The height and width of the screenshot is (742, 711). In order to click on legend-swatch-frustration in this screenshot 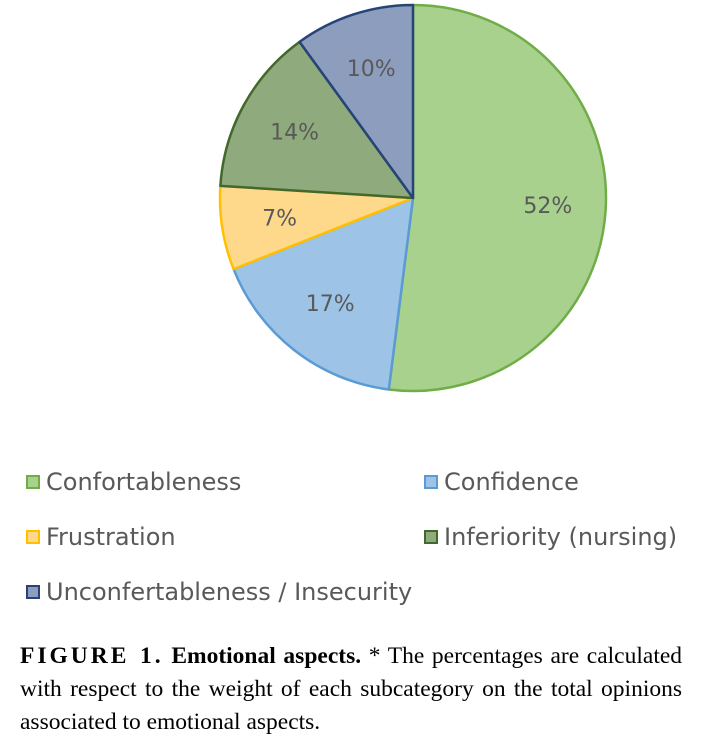, I will do `click(33, 537)`.